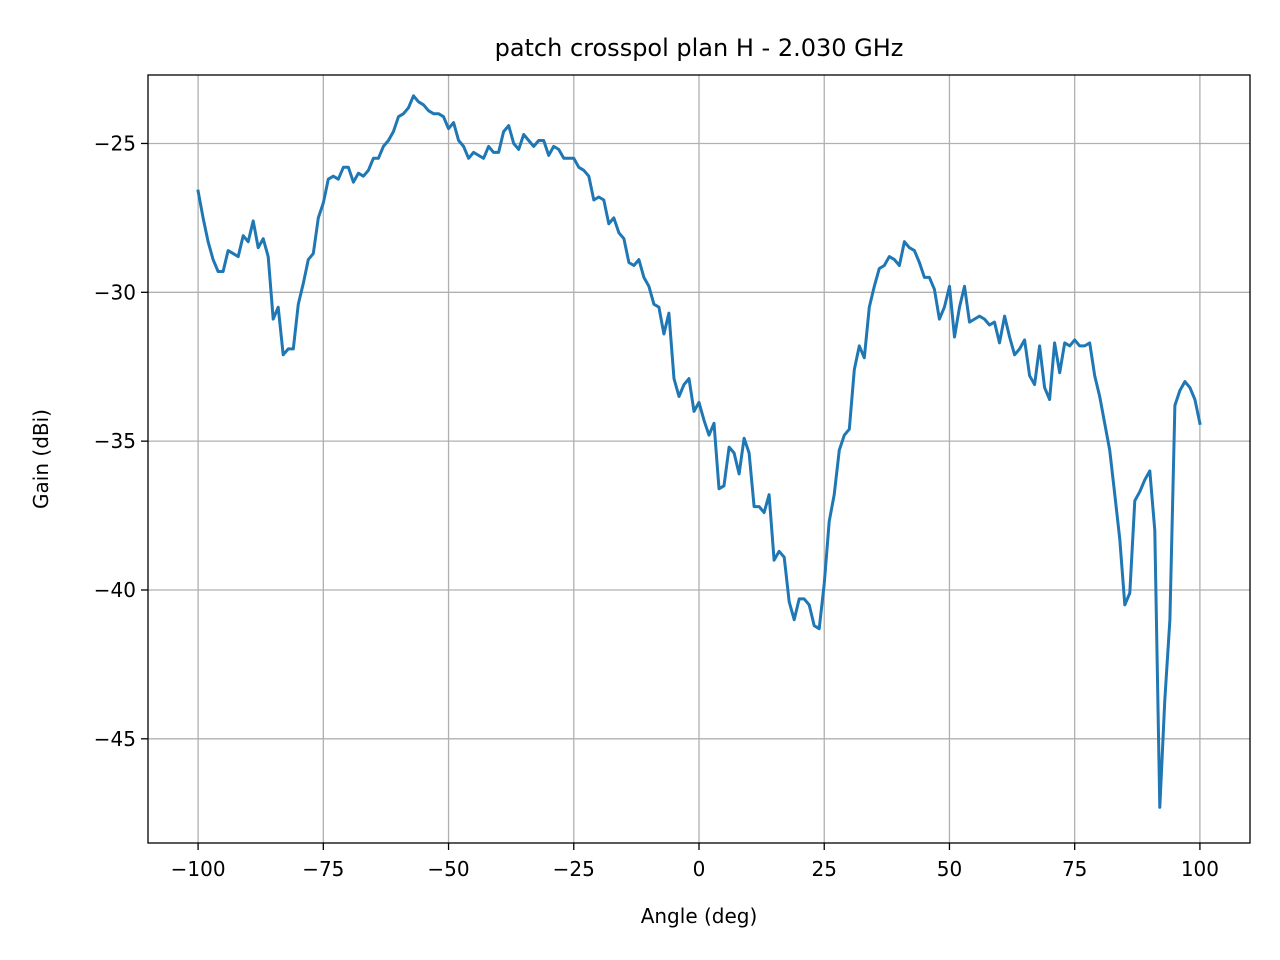 This screenshot has height=960, width=1280. What do you see at coordinates (115, 143) in the screenshot?
I see `y-tick-label: −25` at bounding box center [115, 143].